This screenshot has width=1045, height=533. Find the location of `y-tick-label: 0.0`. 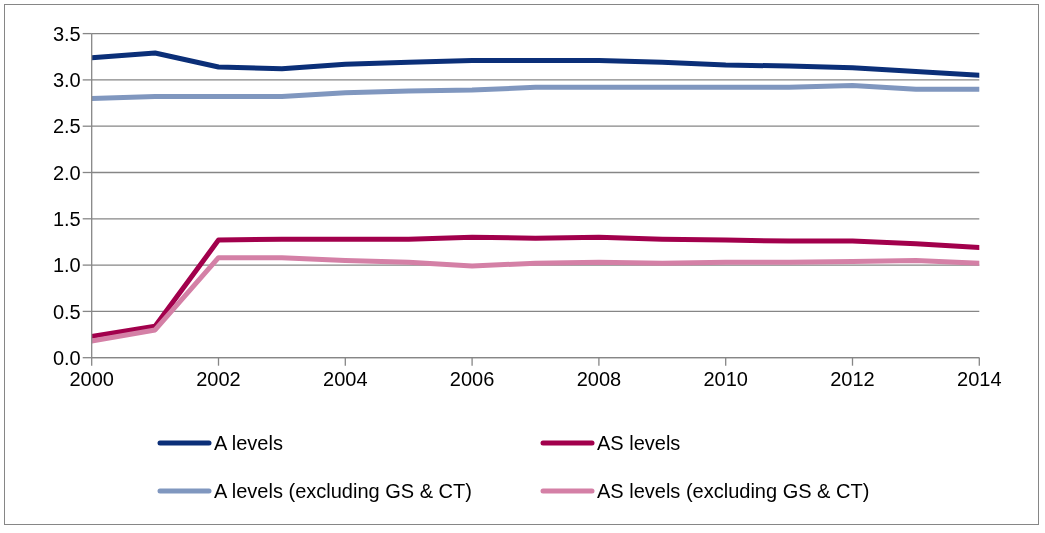

y-tick-label: 0.0 is located at coordinates (66, 357).